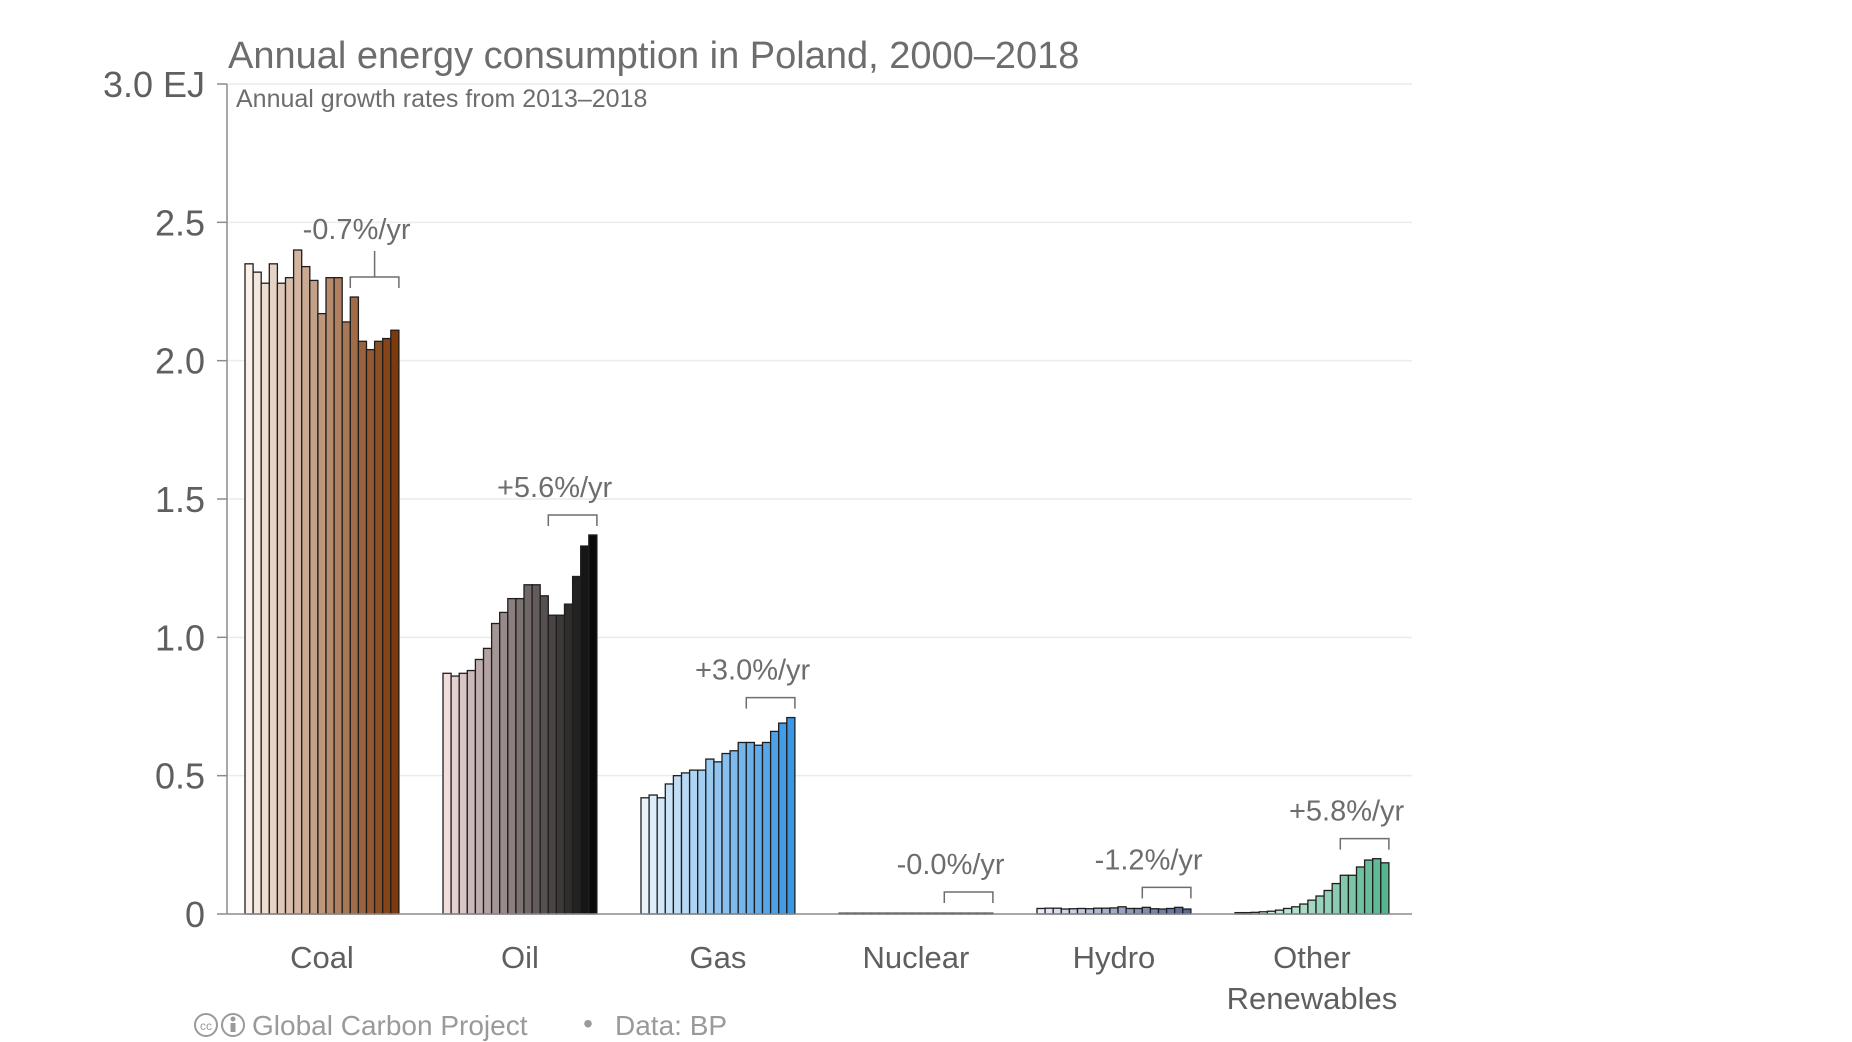 This screenshot has width=1852, height=1042. I want to click on bar-oil-2010, so click(528, 749).